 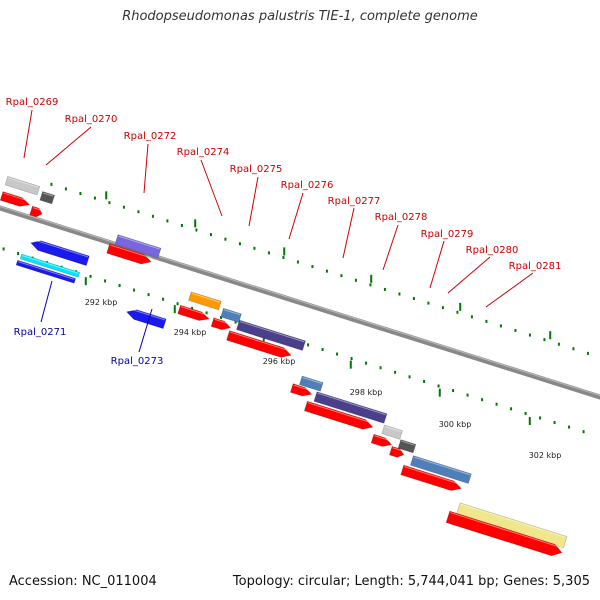 I want to click on gene-label-rpal-0271: Rpal_0271, so click(x=40, y=332).